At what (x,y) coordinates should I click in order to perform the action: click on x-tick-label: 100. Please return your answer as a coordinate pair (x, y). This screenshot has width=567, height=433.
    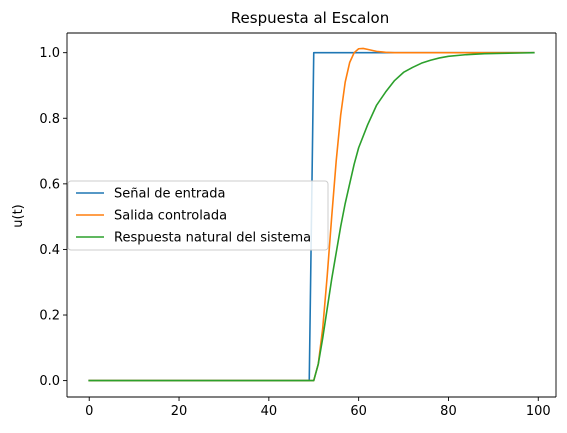
    Looking at the image, I should click on (538, 411).